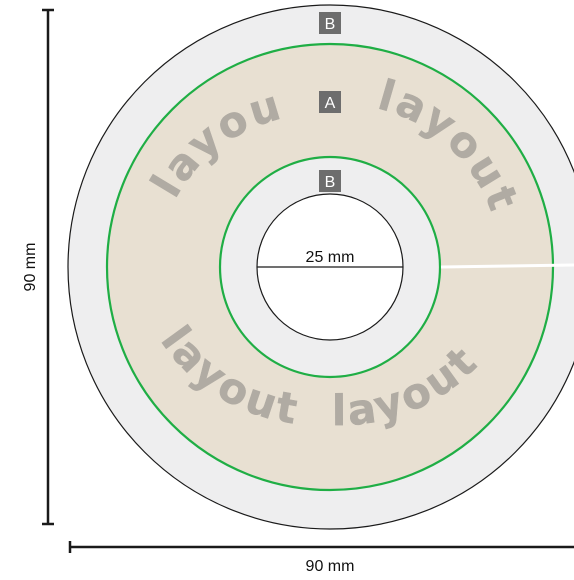  I want to click on zone-badge-middle-label: A, so click(330, 103).